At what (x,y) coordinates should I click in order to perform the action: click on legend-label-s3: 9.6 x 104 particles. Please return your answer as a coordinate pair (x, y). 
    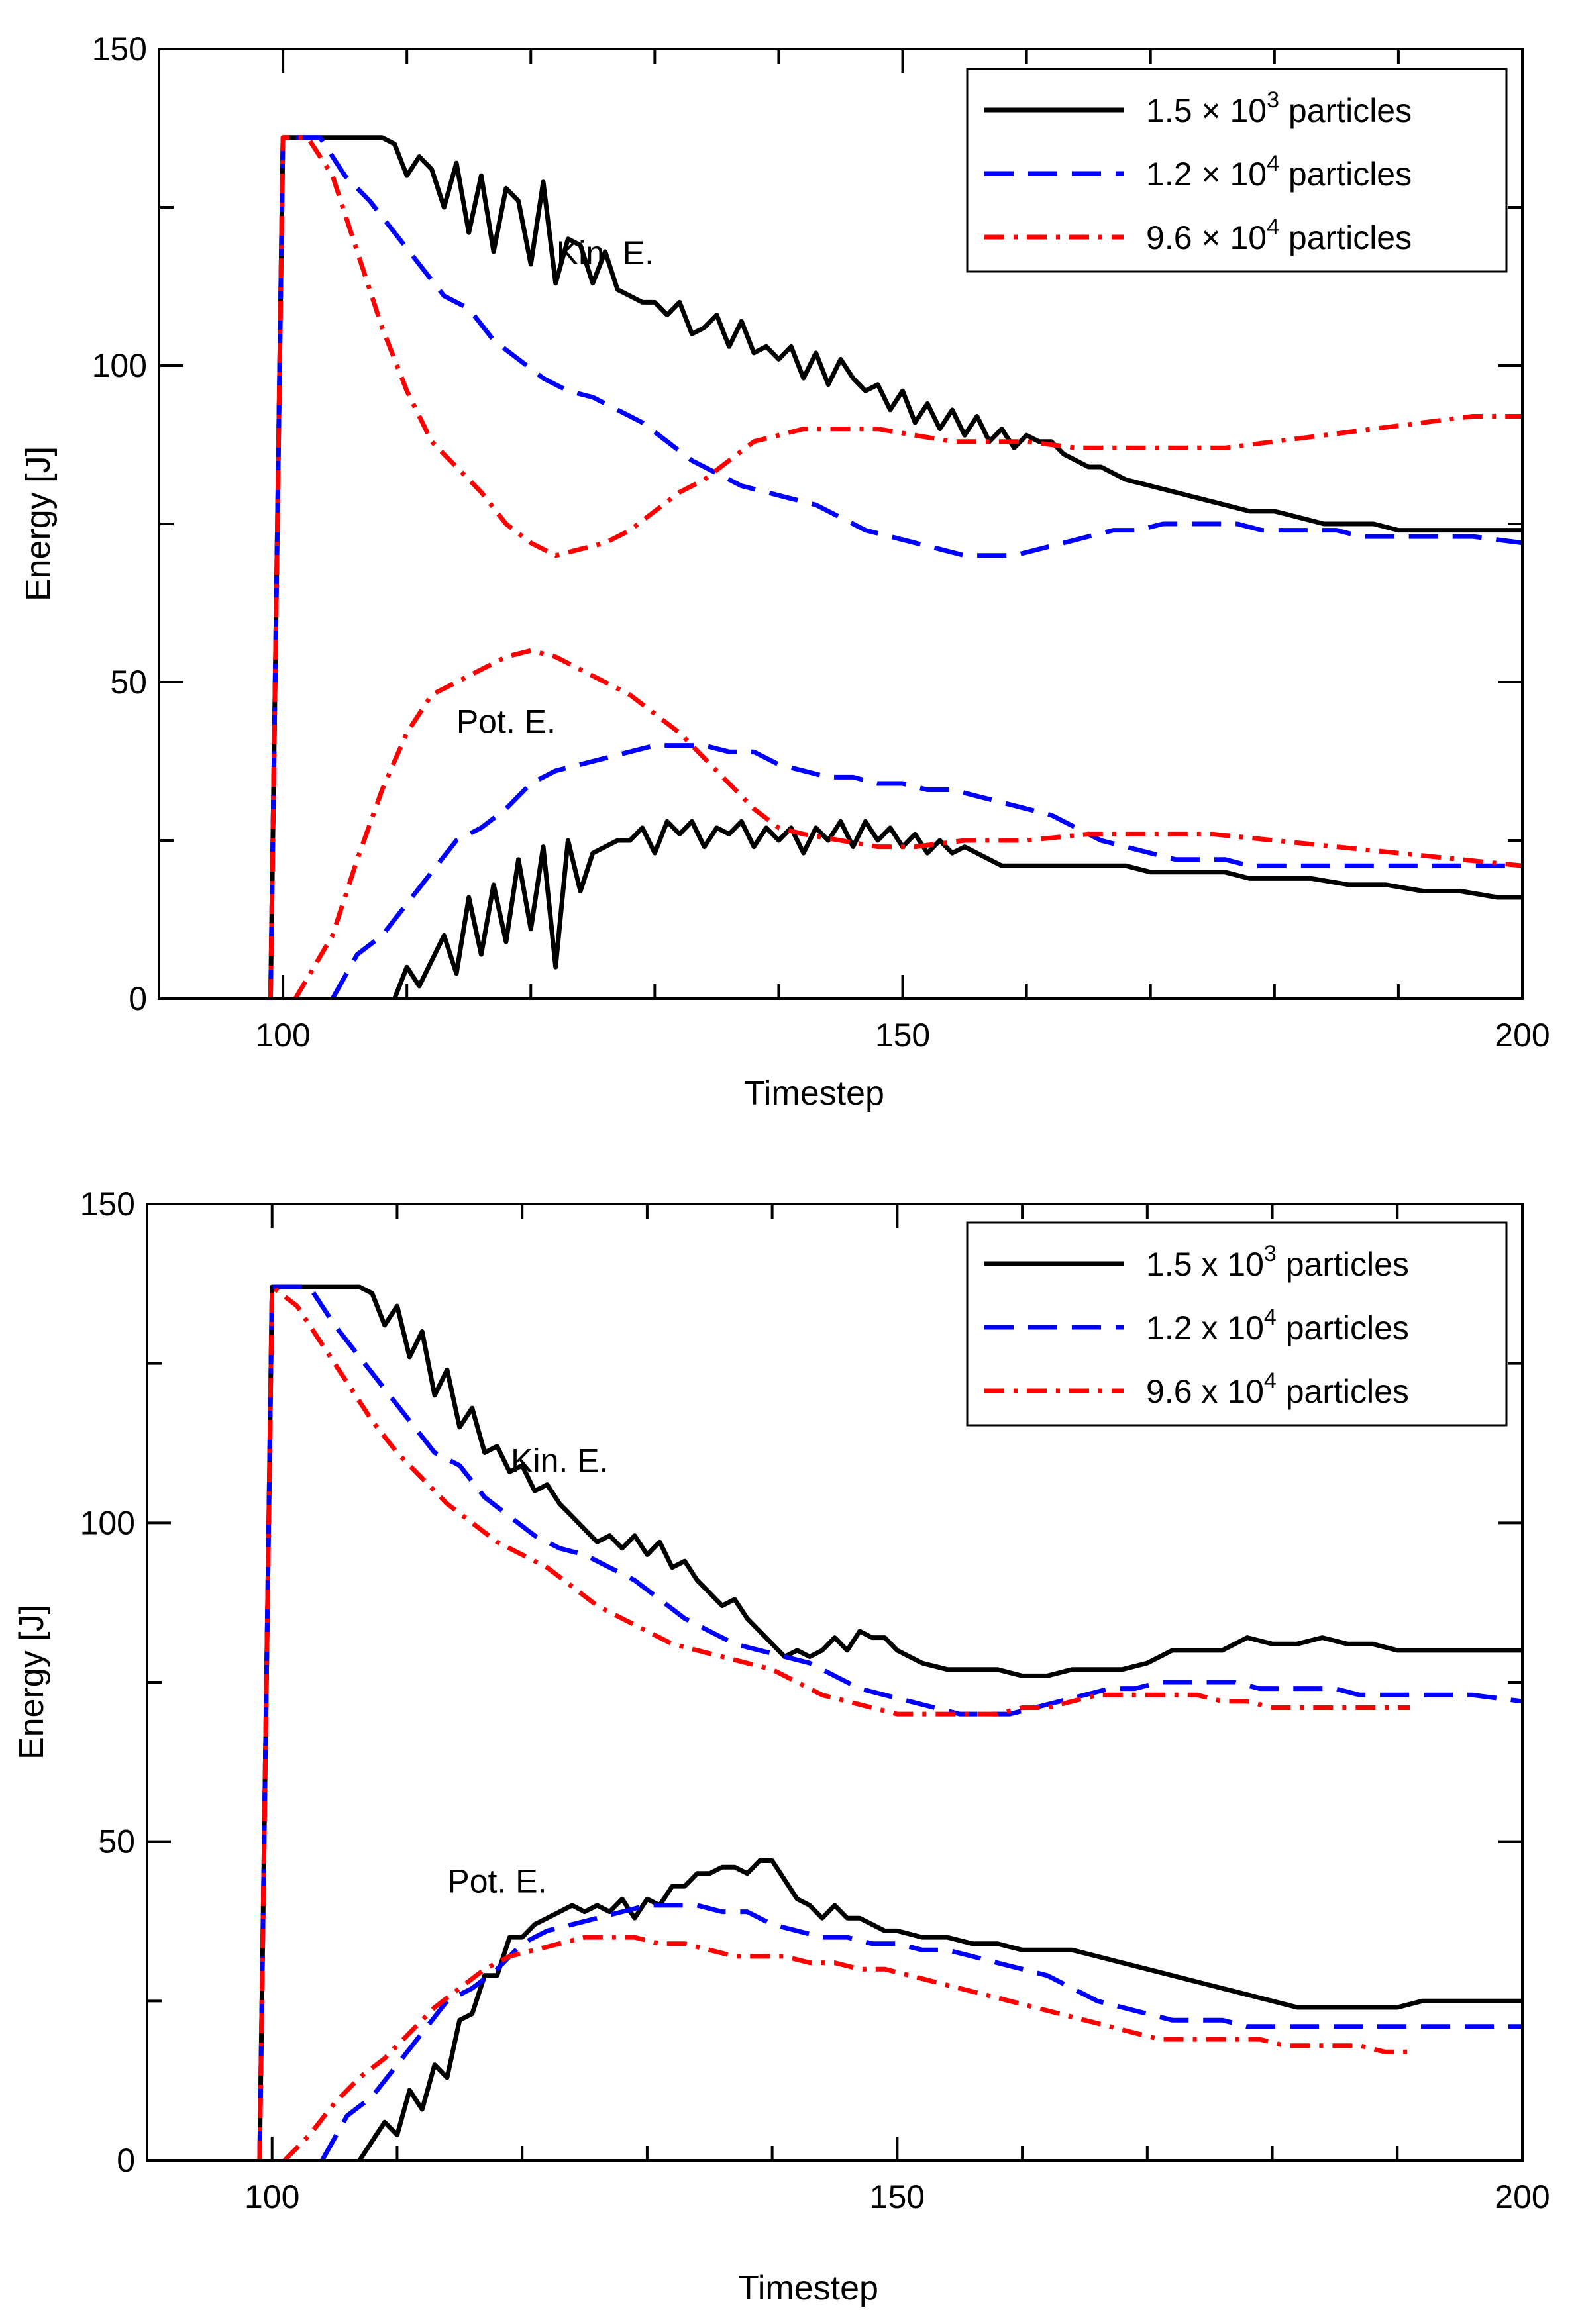
    Looking at the image, I should click on (1277, 1389).